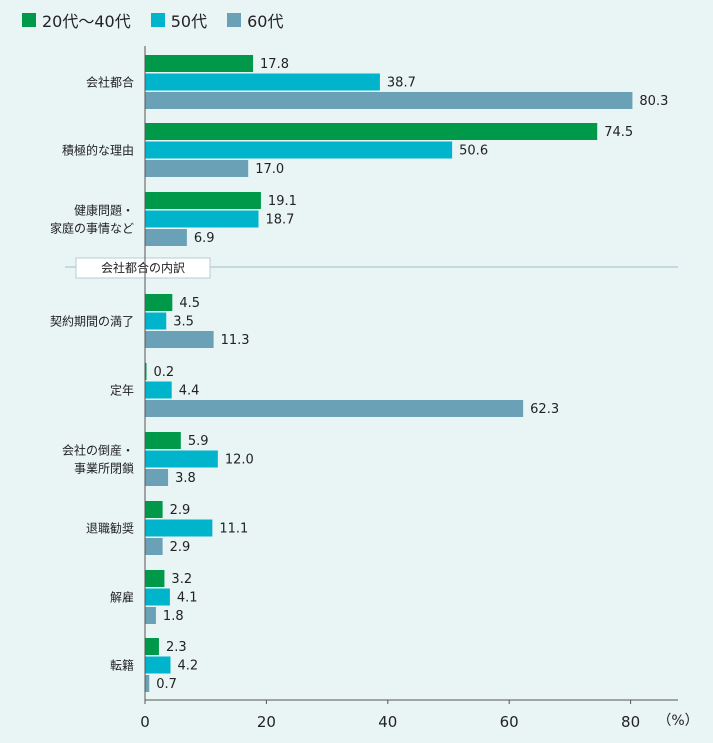 The height and width of the screenshot is (743, 713). Describe the element at coordinates (473, 151) in the screenshot. I see `bar-value-label: 50.6` at that location.